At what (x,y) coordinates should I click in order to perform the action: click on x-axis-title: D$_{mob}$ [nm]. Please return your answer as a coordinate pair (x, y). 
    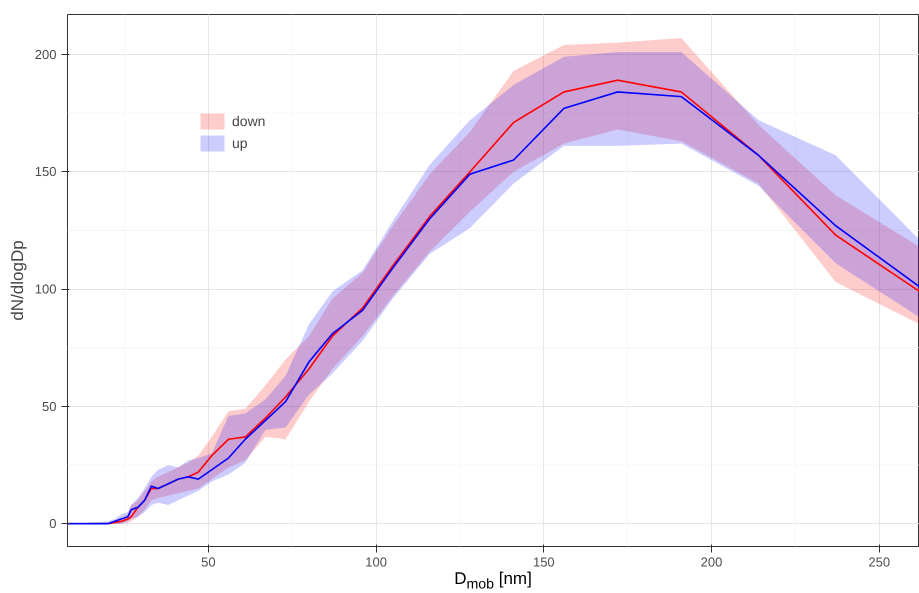
    Looking at the image, I should click on (493, 581).